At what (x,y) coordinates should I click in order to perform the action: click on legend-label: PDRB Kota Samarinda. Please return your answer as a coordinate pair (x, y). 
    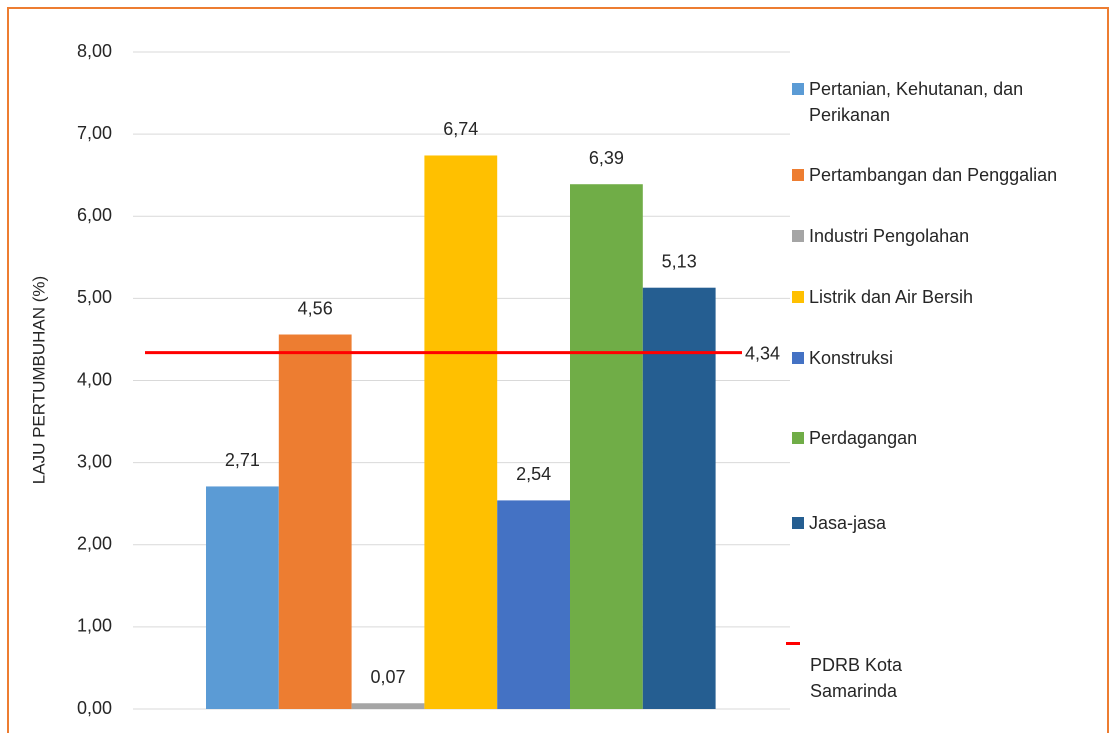
    Looking at the image, I should click on (856, 678).